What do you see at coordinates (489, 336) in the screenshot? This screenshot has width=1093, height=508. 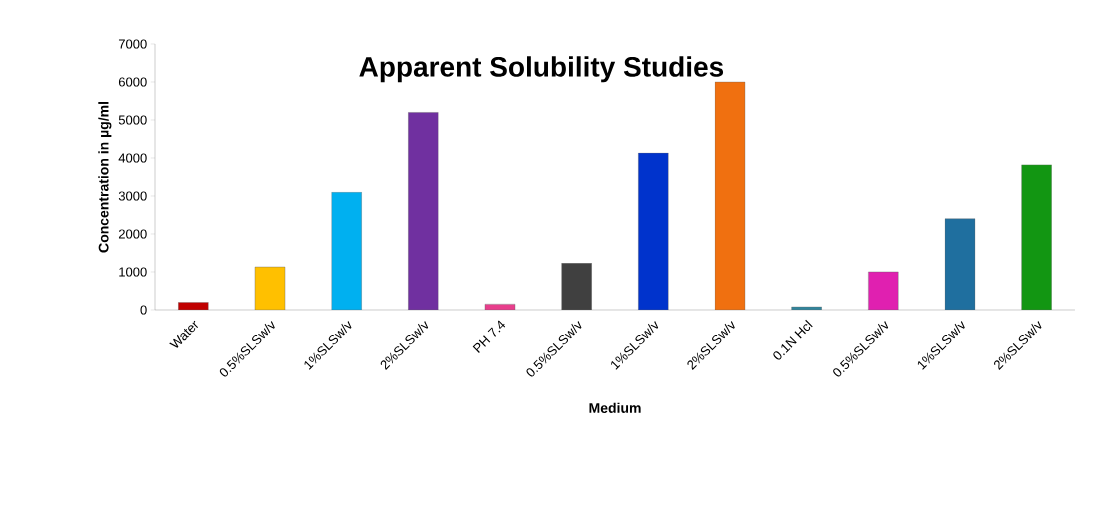 I see `x-tick-label: PH 7.4` at bounding box center [489, 336].